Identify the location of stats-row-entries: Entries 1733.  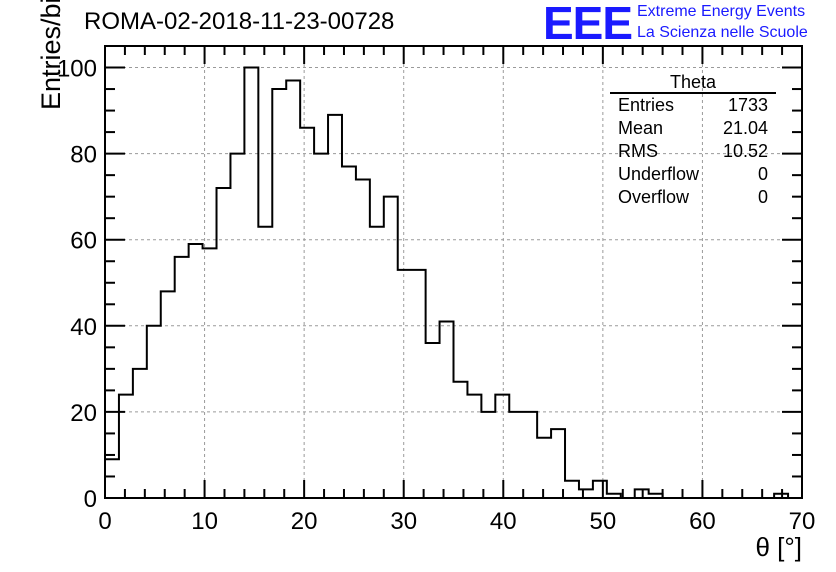
(693, 105).